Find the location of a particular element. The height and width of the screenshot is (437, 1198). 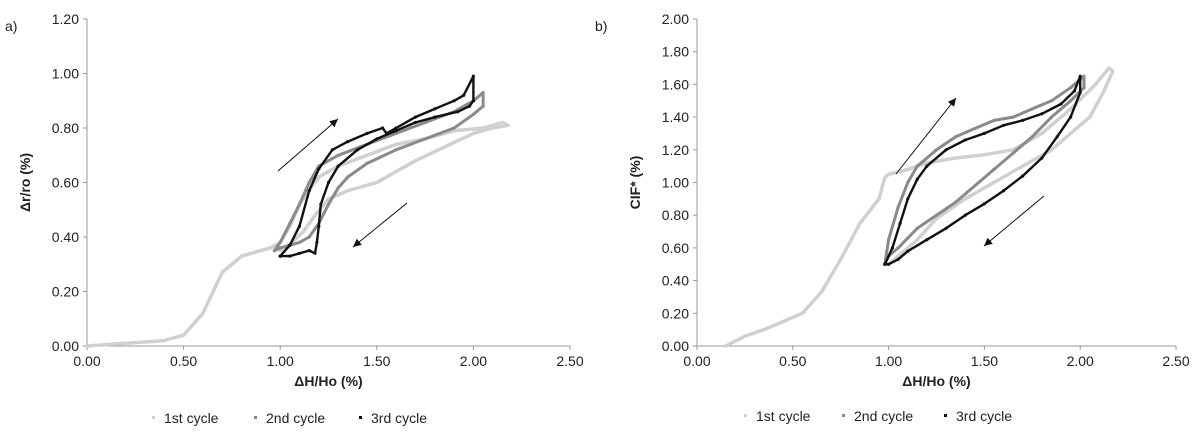

unloading-arrow is located at coordinates (380, 225).